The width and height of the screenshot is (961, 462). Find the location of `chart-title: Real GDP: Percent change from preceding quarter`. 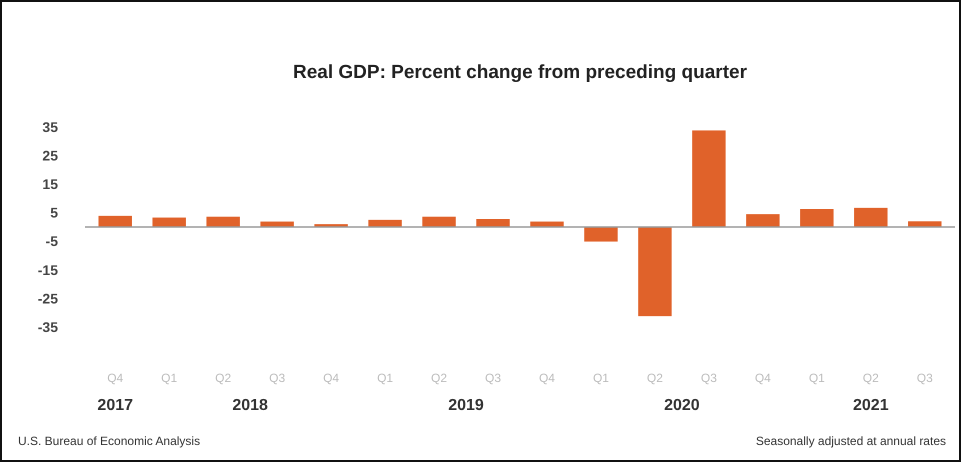

chart-title: Real GDP: Percent change from preceding quarter is located at coordinates (520, 72).